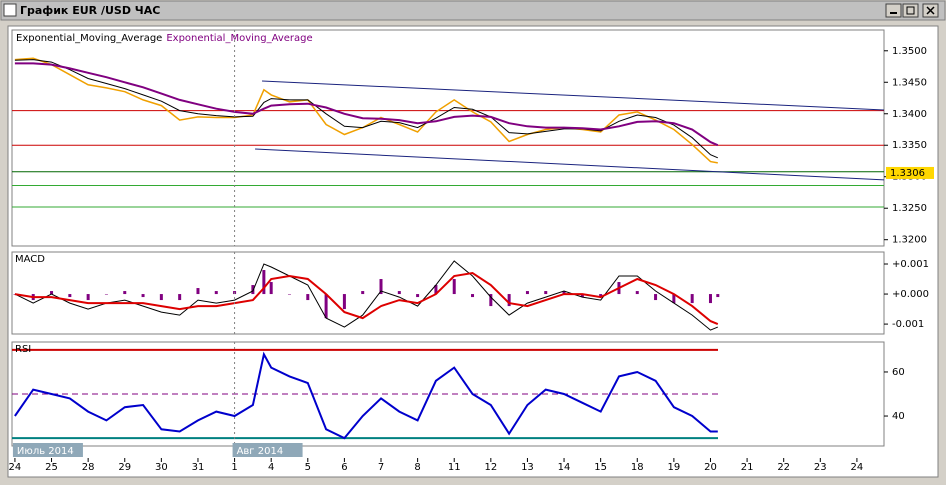 The image size is (946, 485). I want to click on window-title: График EUR /USD ЧАС, so click(90, 10).